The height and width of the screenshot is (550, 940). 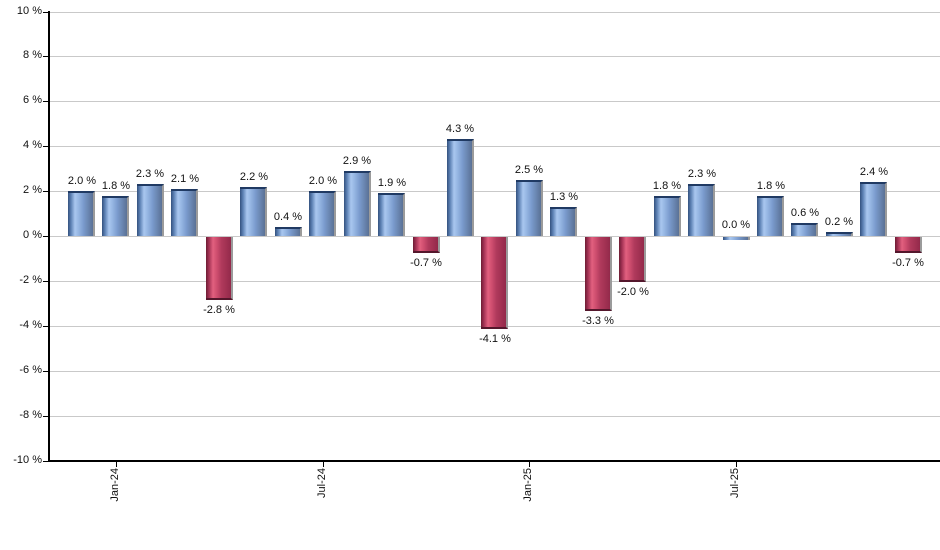 I want to click on y-tick-label: 4 %, so click(x=32, y=145).